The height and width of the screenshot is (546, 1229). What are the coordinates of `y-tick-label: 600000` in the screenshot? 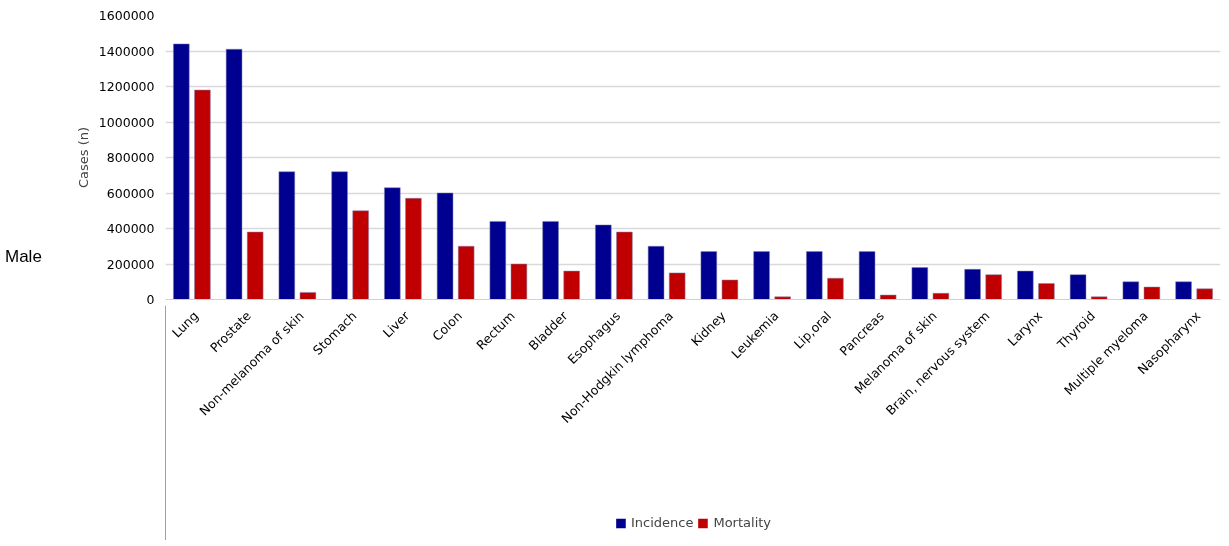 It's located at (130, 193).